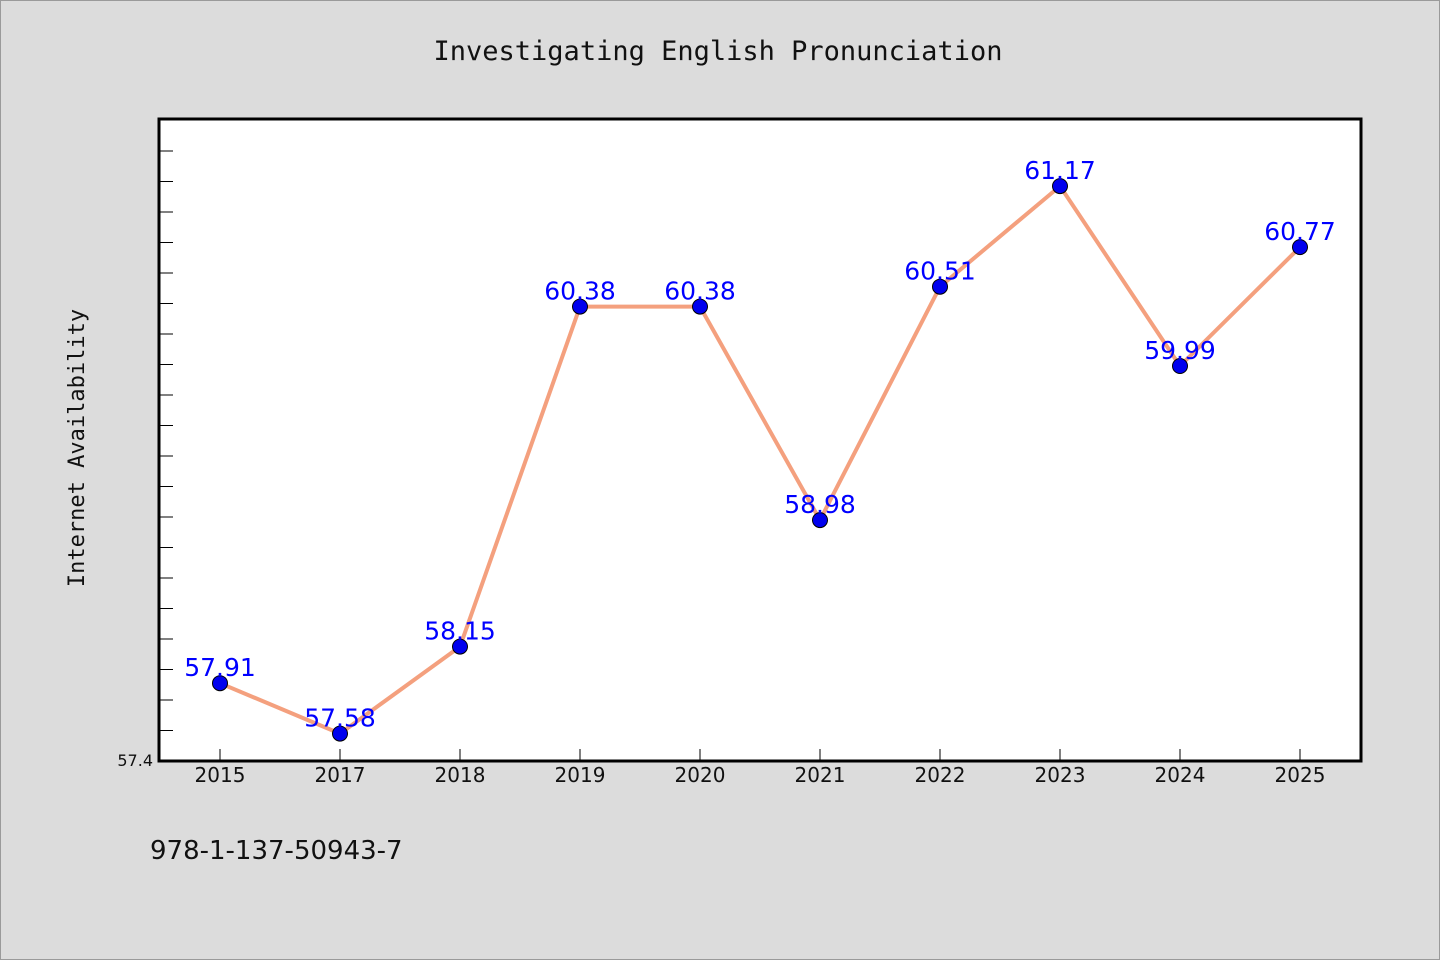 The width and height of the screenshot is (1440, 960). Describe the element at coordinates (135, 760) in the screenshot. I see `y-axis-min-label: 57.4` at that location.